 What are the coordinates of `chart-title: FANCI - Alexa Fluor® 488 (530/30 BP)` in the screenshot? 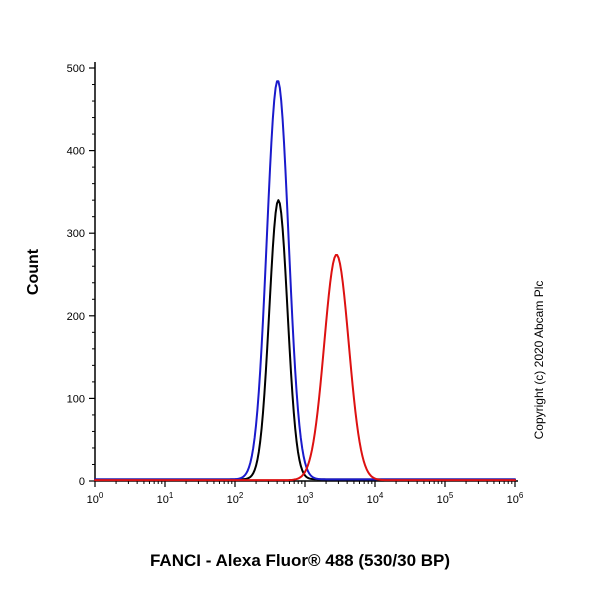 It's located at (300, 560).